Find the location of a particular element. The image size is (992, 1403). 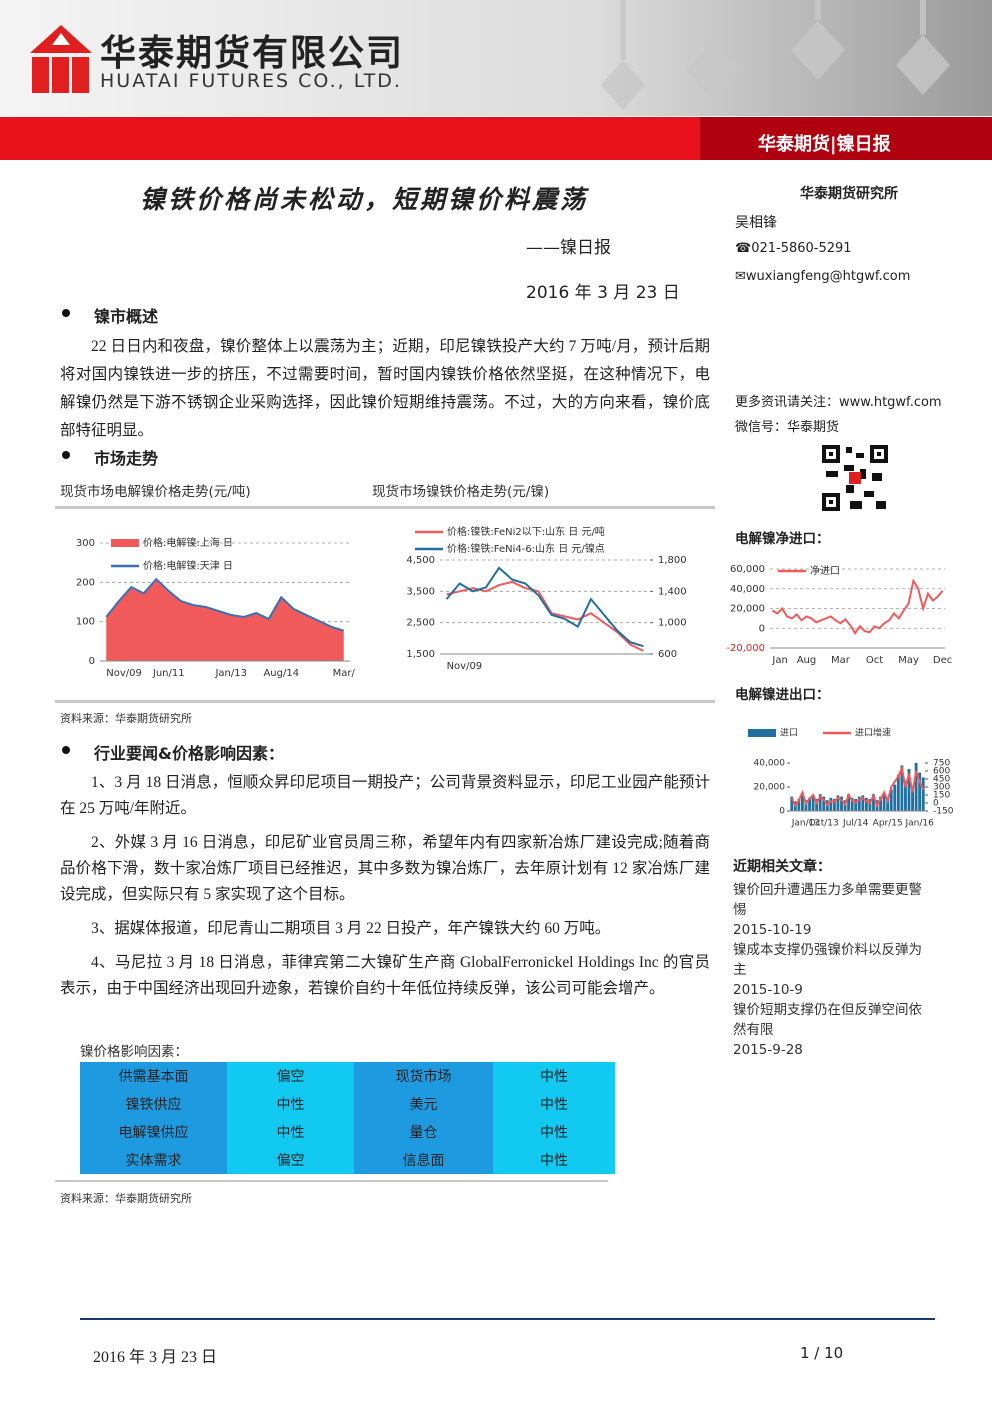

legend-label: 进口增速 is located at coordinates (873, 733).